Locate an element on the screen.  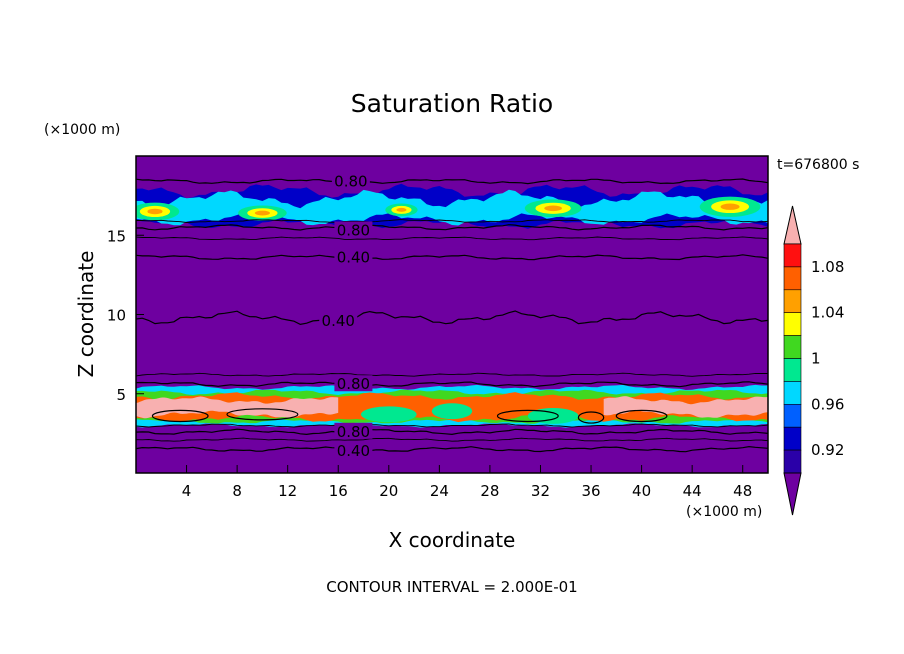
colorbar-tick-label: 1 is located at coordinates (816, 359).